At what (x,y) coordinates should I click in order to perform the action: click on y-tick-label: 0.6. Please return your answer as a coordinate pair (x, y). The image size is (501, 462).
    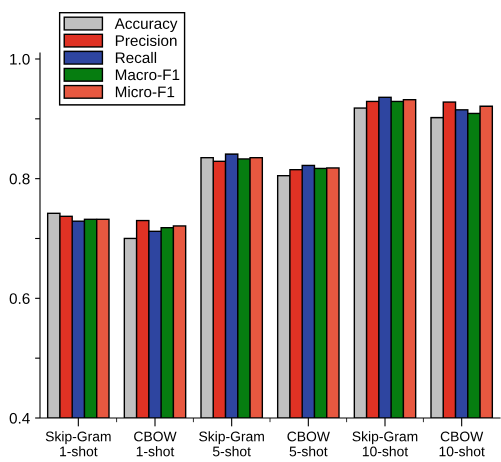
    Looking at the image, I should click on (20, 298).